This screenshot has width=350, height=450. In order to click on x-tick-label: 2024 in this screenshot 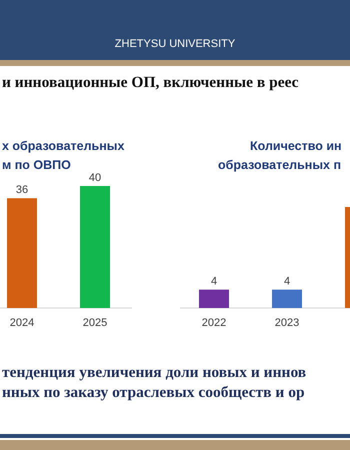, I will do `click(22, 323)`.